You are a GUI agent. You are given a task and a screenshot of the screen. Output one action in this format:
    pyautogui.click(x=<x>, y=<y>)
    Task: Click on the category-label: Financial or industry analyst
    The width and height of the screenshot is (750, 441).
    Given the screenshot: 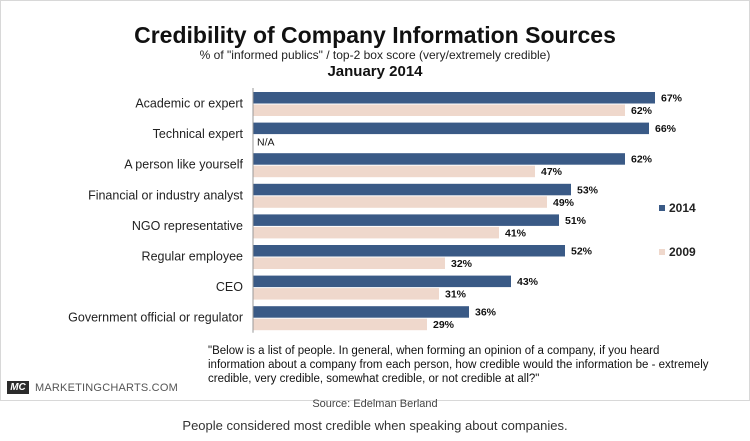 What is the action you would take?
    pyautogui.click(x=165, y=195)
    